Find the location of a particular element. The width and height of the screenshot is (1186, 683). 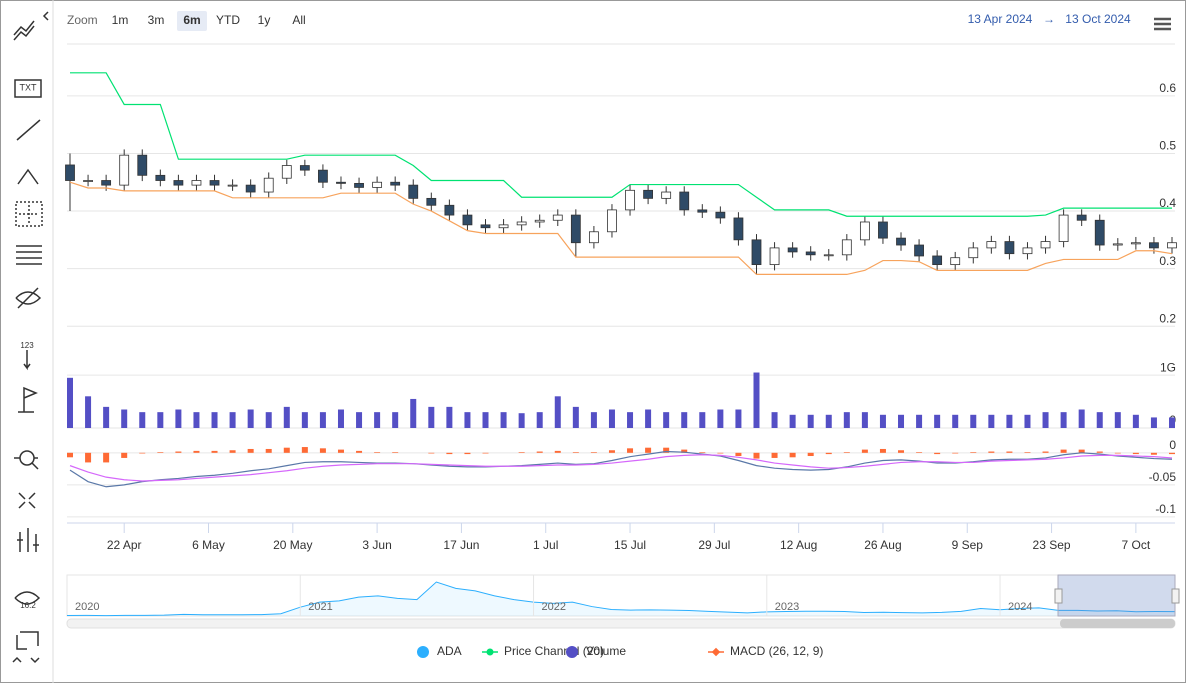

y-tick-label: 0 is located at coordinates (1172, 445).